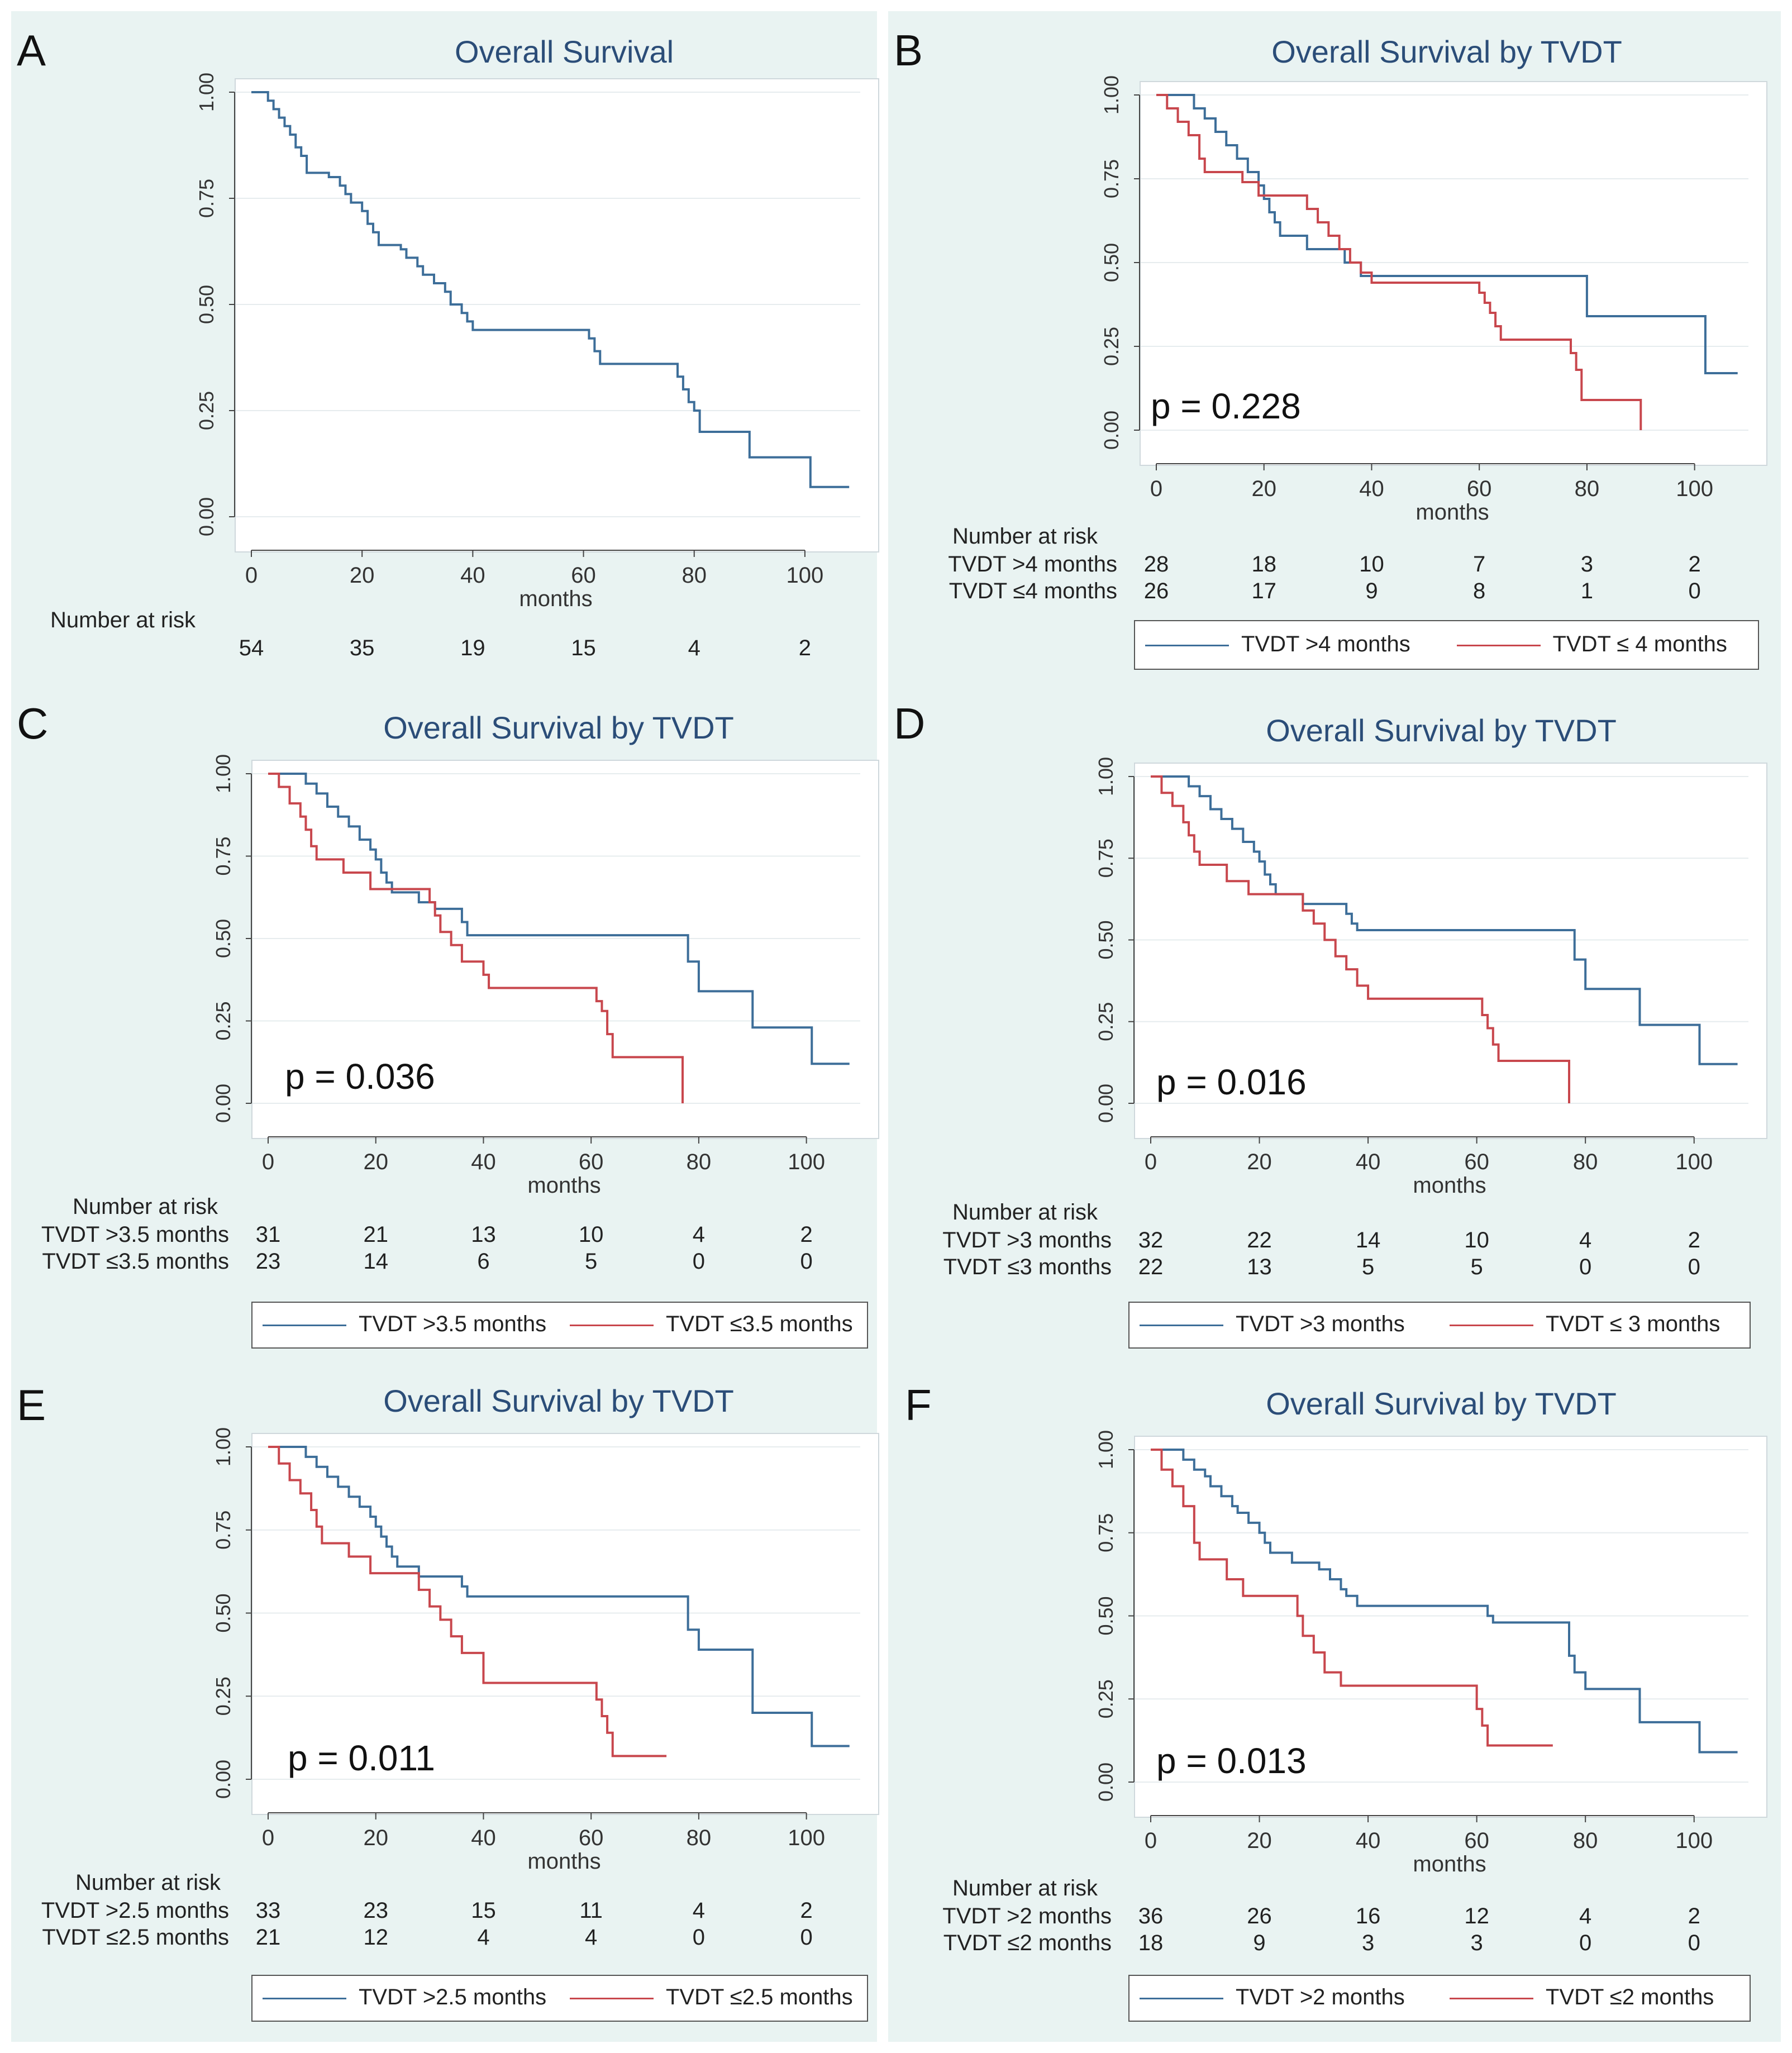 This screenshot has width=1792, height=2053. What do you see at coordinates (453, 1324) in the screenshot?
I see `panel-c-legend-label-1: TVDT >3.5 months` at bounding box center [453, 1324].